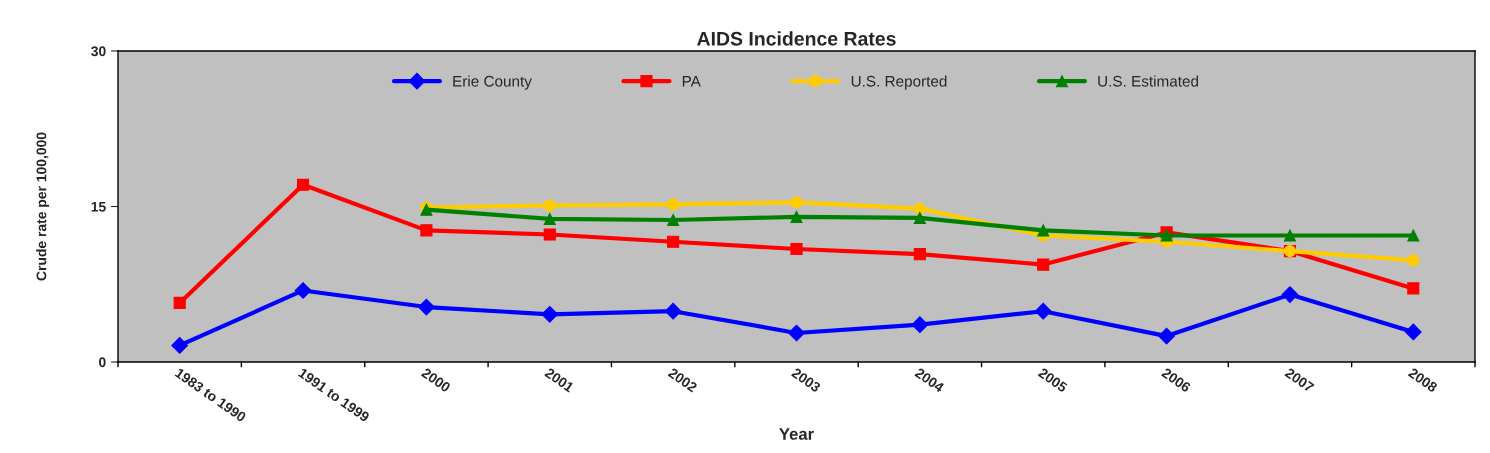  I want to click on x-tick-label: 2007, so click(1299, 380).